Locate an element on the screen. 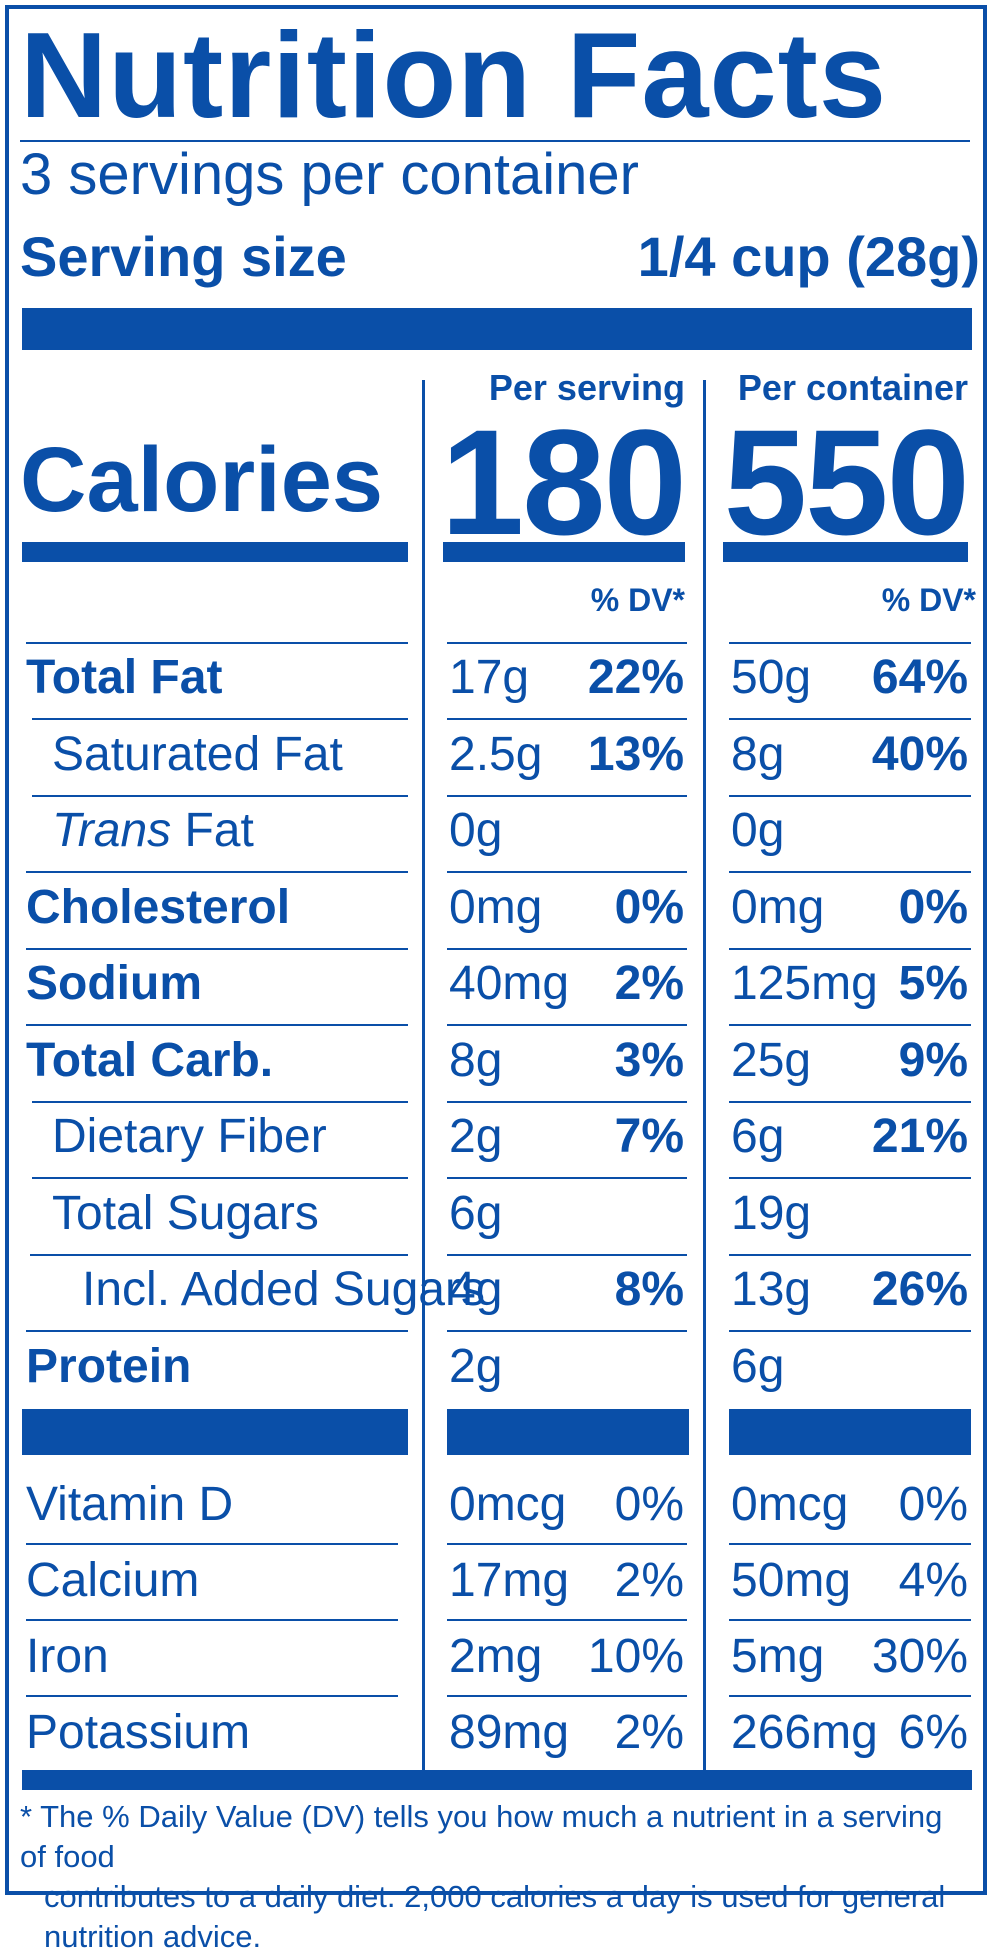  container-dv: 21% is located at coordinates (919, 1136).